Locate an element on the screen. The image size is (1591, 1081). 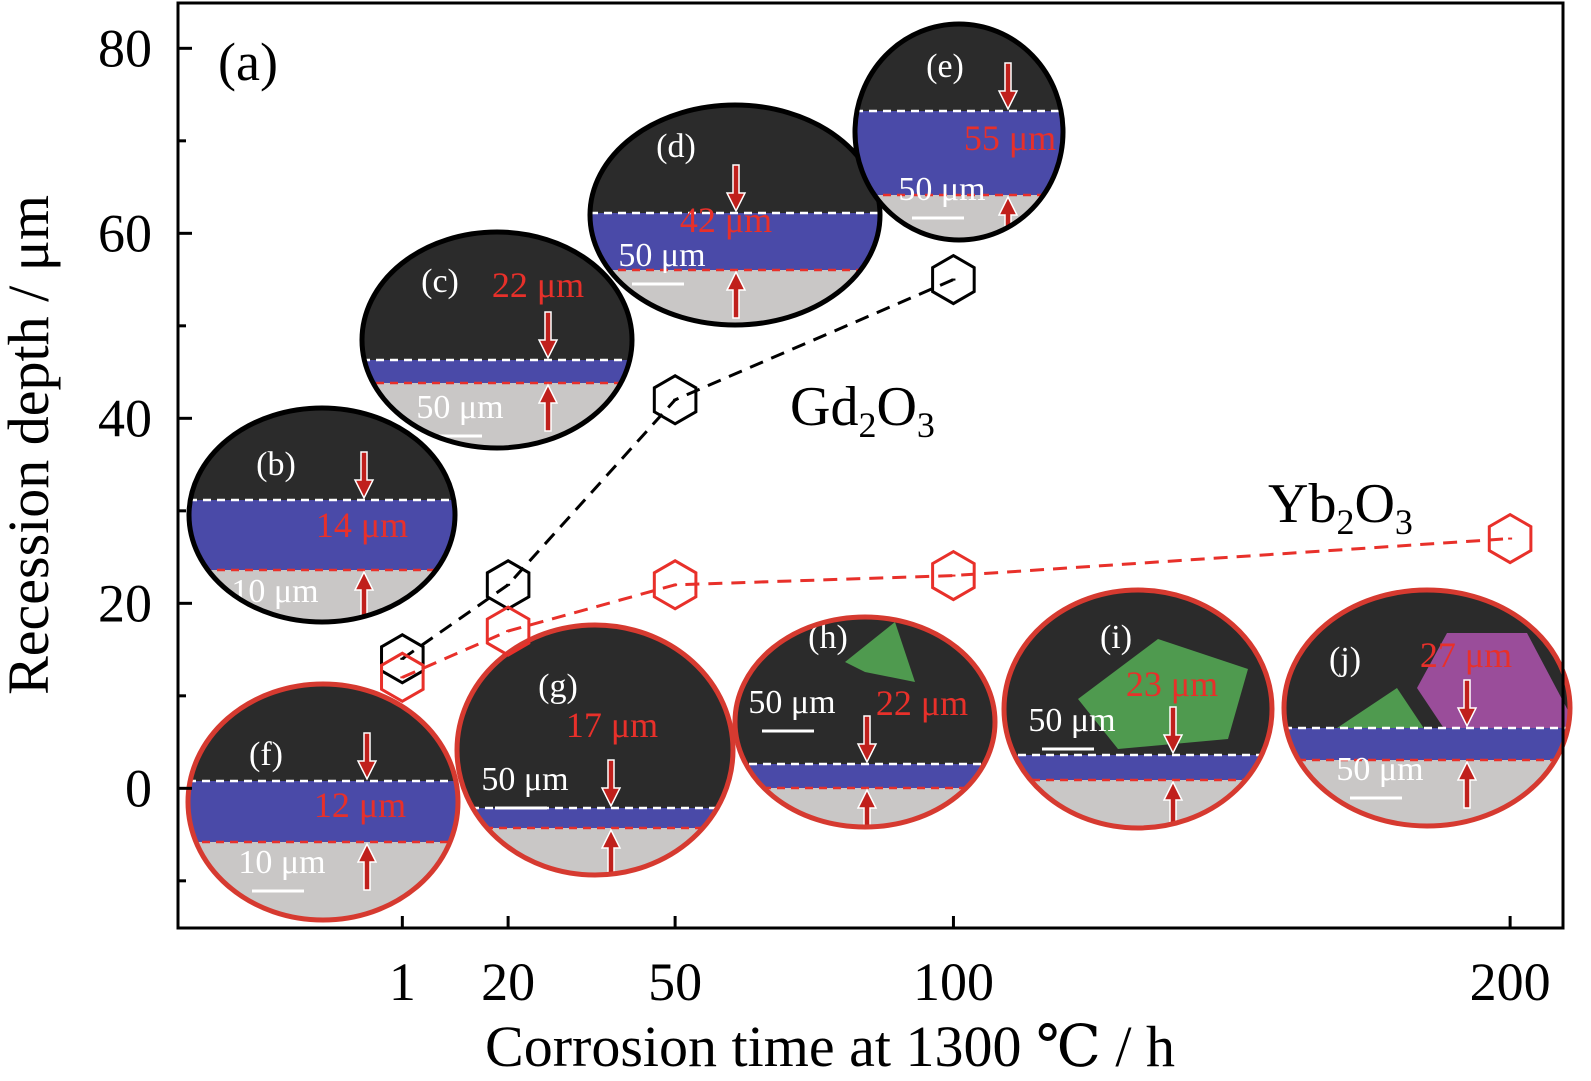
y-tick-label: 60 is located at coordinates (125, 233).